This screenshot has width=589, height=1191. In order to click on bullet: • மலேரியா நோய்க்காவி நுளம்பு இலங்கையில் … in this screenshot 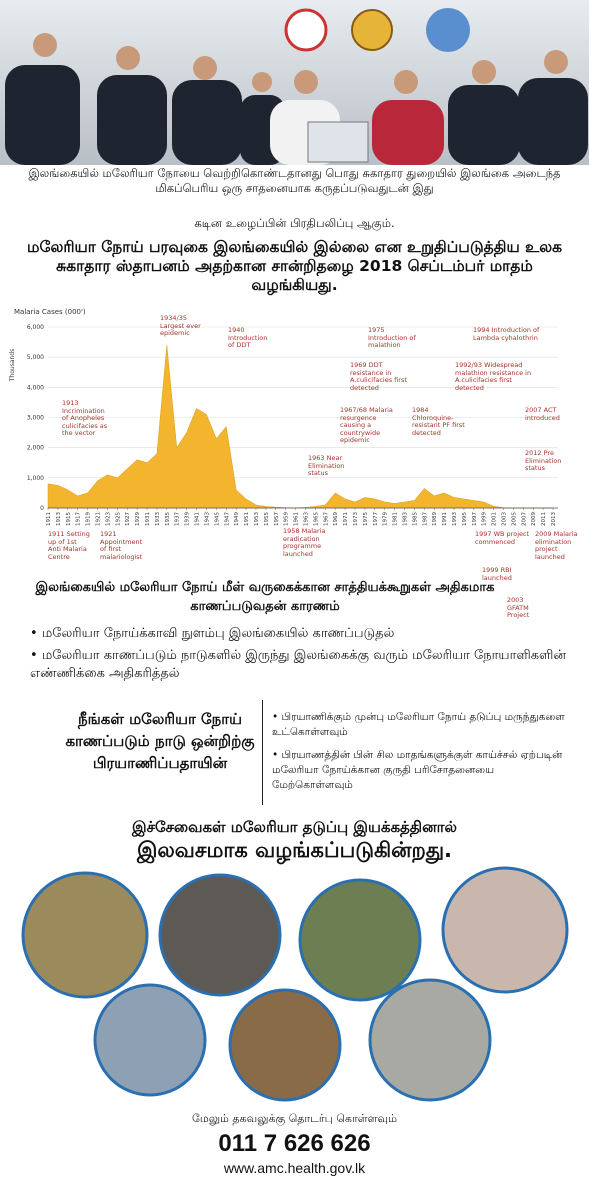, I will do `click(212, 633)`.